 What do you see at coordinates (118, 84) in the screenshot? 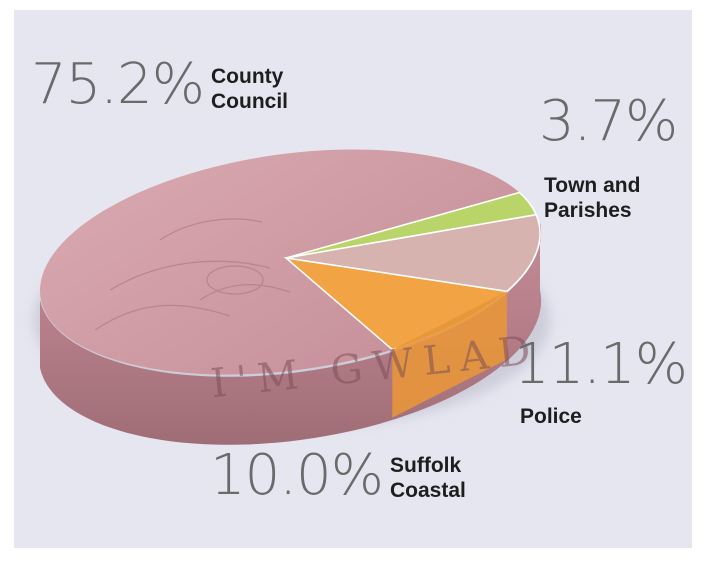
I see `pct-county-council: 75.2%` at bounding box center [118, 84].